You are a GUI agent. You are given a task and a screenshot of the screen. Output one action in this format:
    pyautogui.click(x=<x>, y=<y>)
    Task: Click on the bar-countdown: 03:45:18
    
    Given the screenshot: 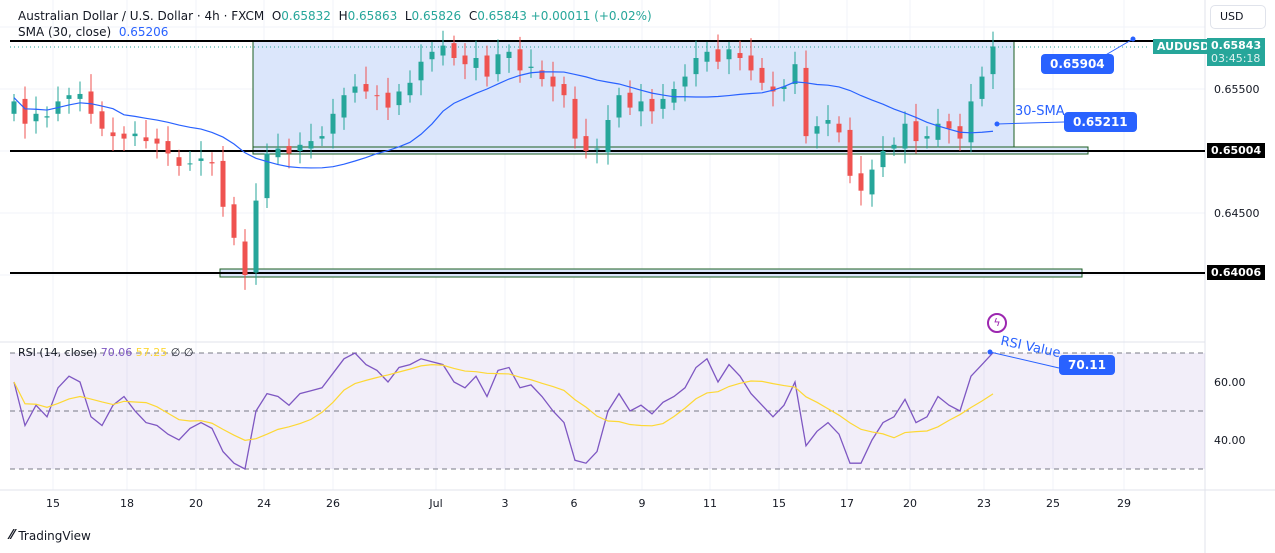 What is the action you would take?
    pyautogui.click(x=1236, y=58)
    